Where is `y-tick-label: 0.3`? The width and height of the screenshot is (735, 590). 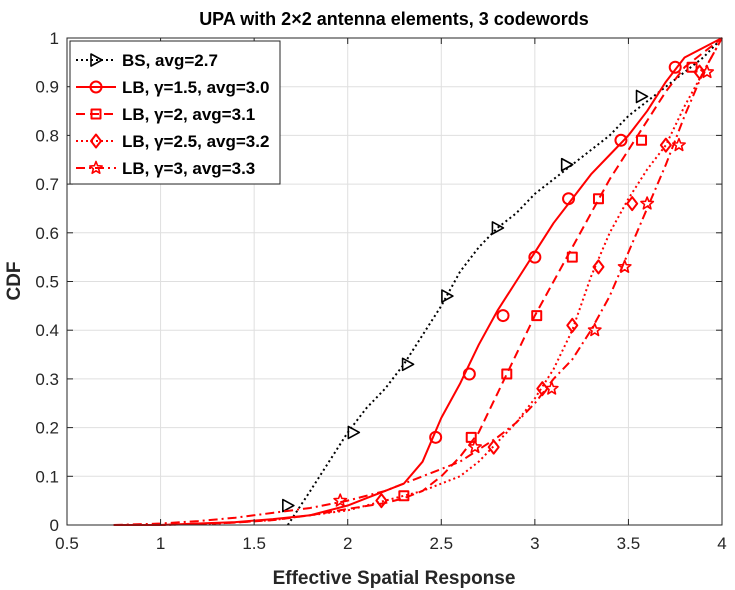 y-tick-label: 0.3 is located at coordinates (47, 379).